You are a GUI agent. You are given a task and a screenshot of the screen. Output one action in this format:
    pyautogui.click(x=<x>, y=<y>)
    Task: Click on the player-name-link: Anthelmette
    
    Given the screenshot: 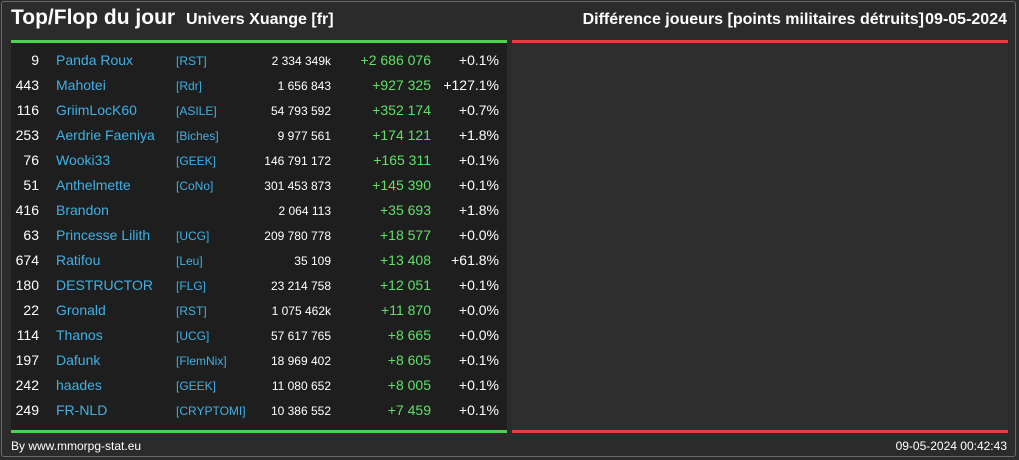 What is the action you would take?
    pyautogui.click(x=93, y=185)
    